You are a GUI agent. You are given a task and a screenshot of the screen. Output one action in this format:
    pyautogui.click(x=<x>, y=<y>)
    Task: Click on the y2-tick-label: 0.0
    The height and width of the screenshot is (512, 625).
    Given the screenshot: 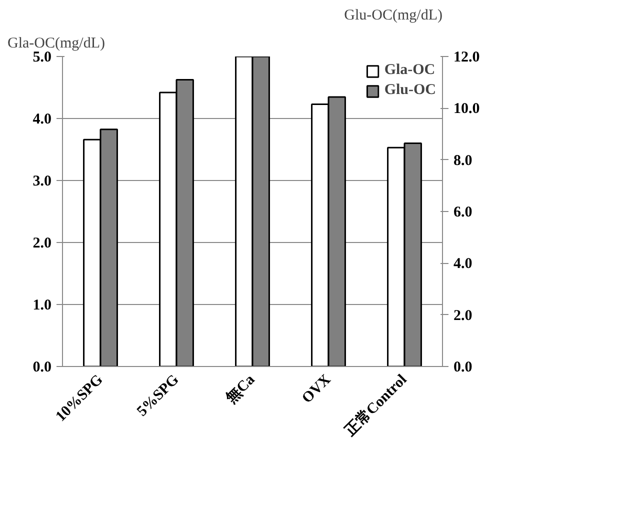 What is the action you would take?
    pyautogui.click(x=463, y=368)
    